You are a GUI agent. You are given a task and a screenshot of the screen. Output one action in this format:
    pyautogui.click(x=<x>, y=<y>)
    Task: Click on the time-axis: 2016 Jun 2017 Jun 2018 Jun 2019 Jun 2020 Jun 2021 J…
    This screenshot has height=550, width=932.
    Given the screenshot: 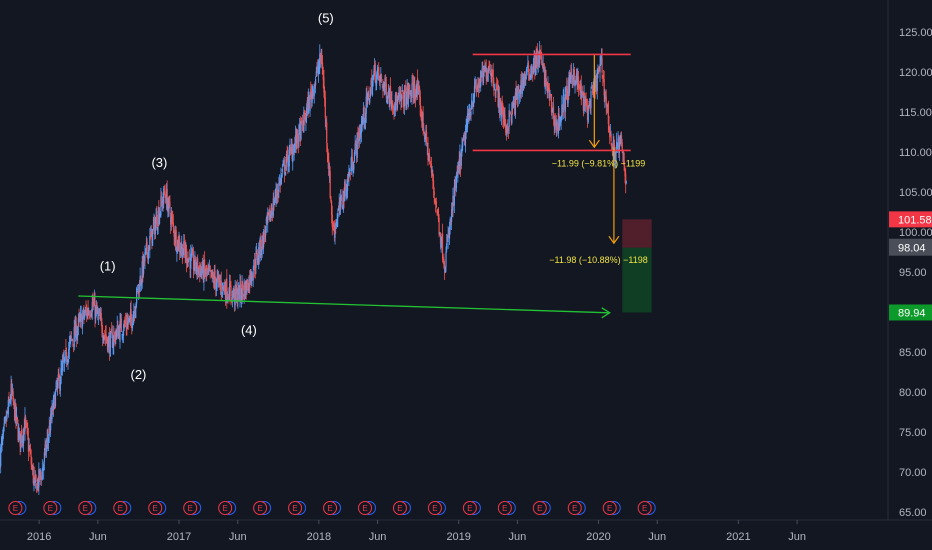 What is the action you would take?
    pyautogui.click(x=416, y=531)
    